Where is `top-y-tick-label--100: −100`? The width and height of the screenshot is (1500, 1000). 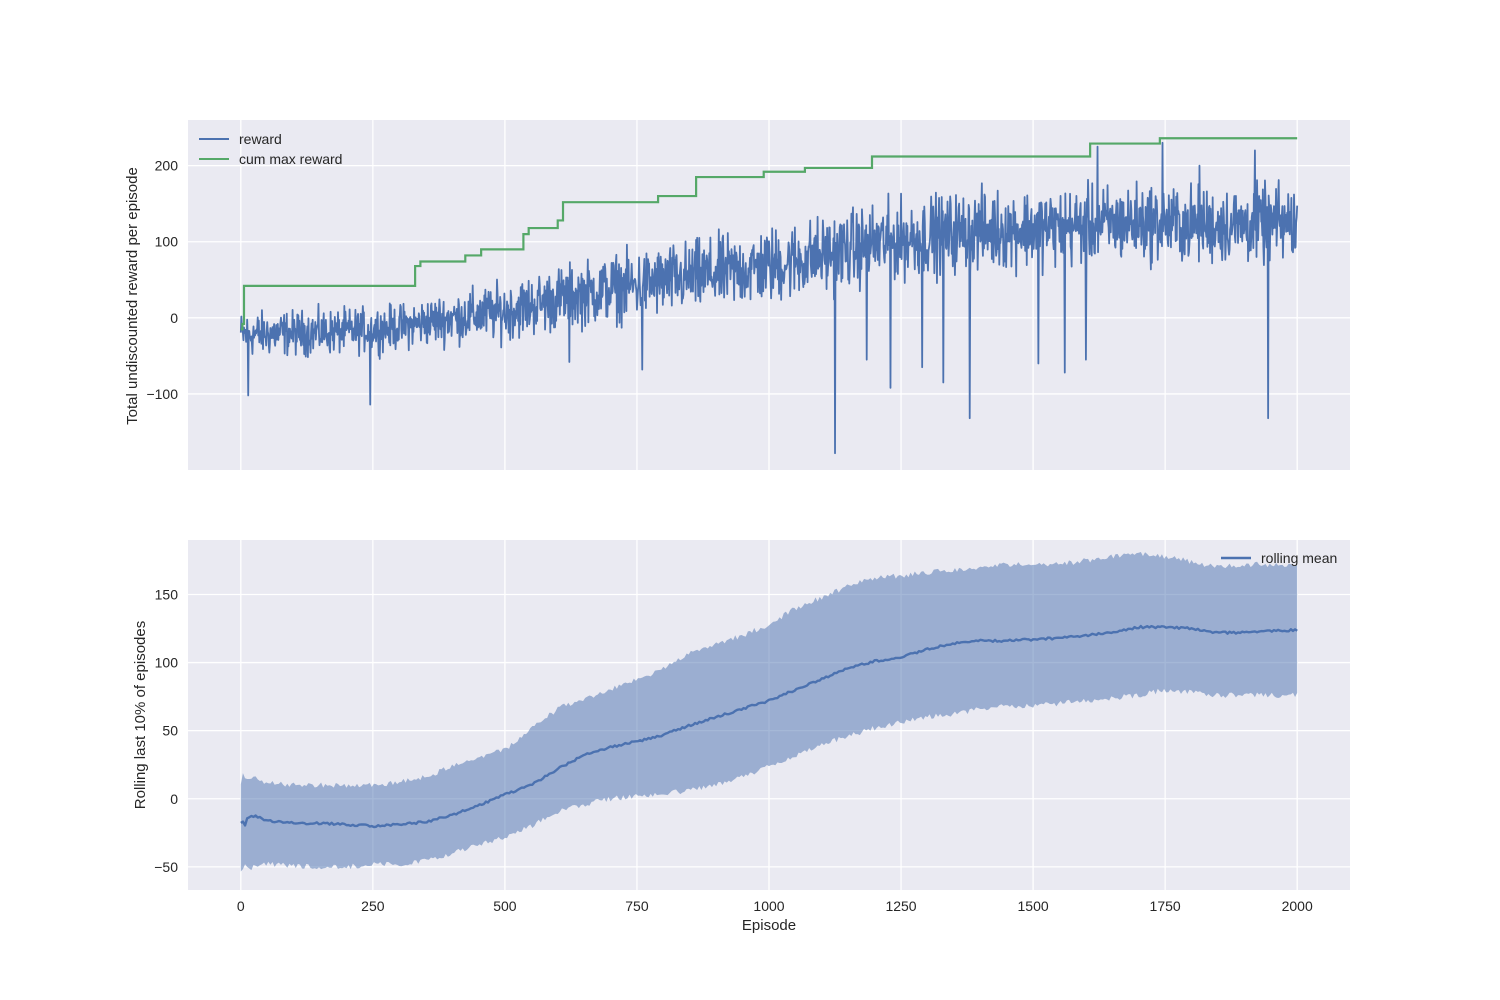 top-y-tick-label--100: −100 is located at coordinates (162, 394).